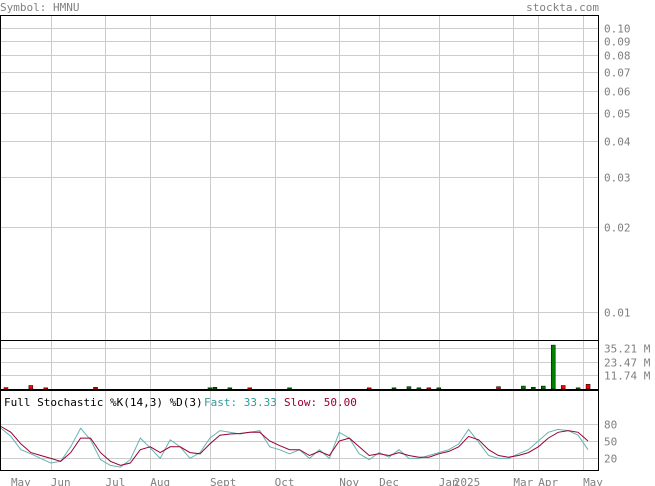  Describe the element at coordinates (223, 481) in the screenshot. I see `x-tick-label: Sept` at that location.